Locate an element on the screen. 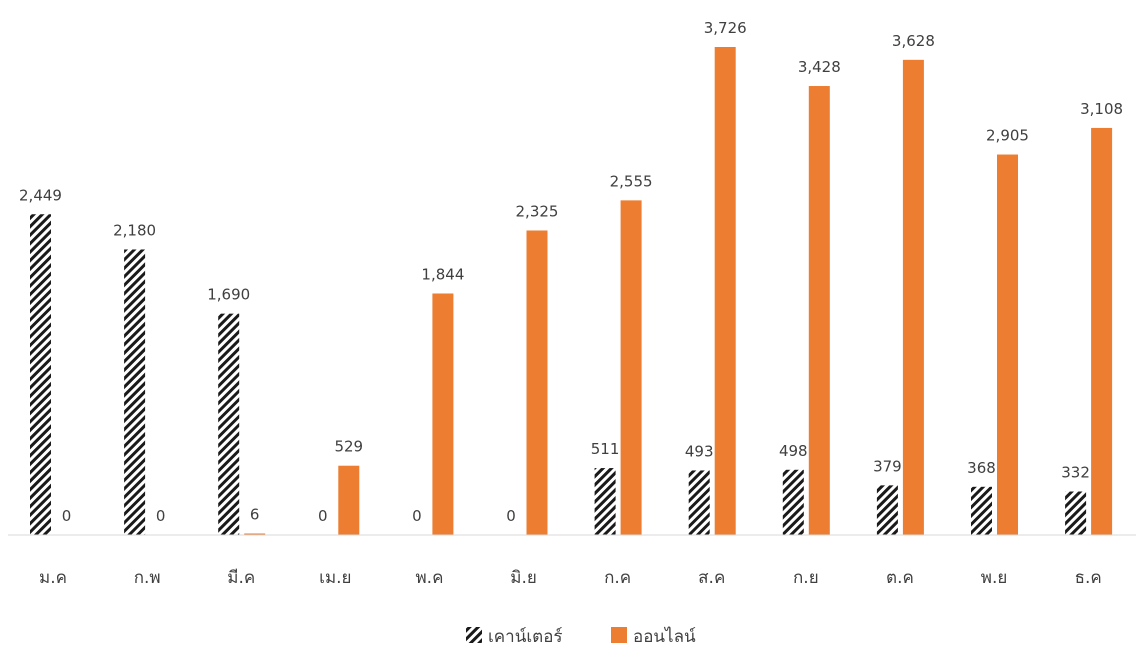 The height and width of the screenshot is (650, 1142). data-label-counter-10: 368 is located at coordinates (981, 468).